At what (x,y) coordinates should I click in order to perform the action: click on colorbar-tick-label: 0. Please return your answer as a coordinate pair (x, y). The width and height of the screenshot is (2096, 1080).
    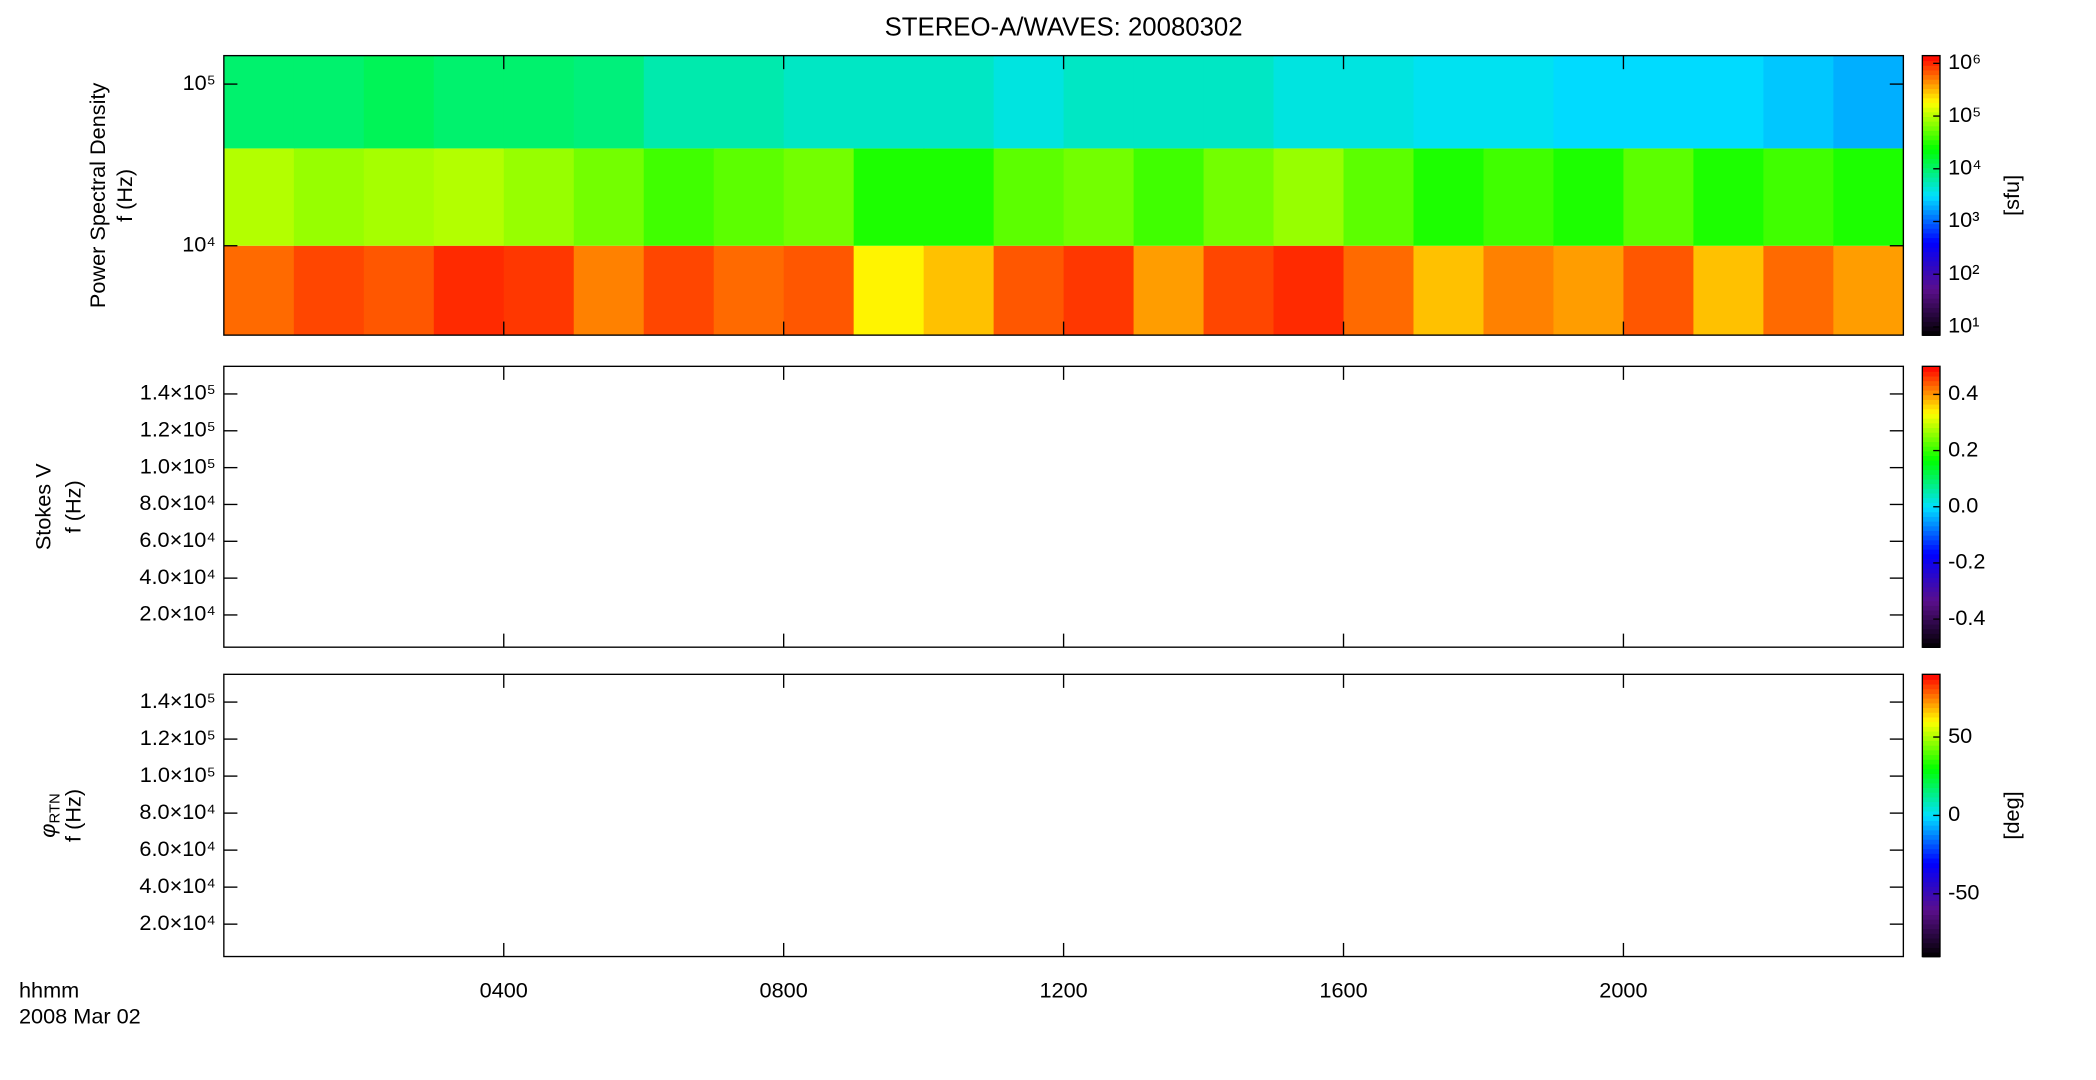
    Looking at the image, I should click on (1954, 813).